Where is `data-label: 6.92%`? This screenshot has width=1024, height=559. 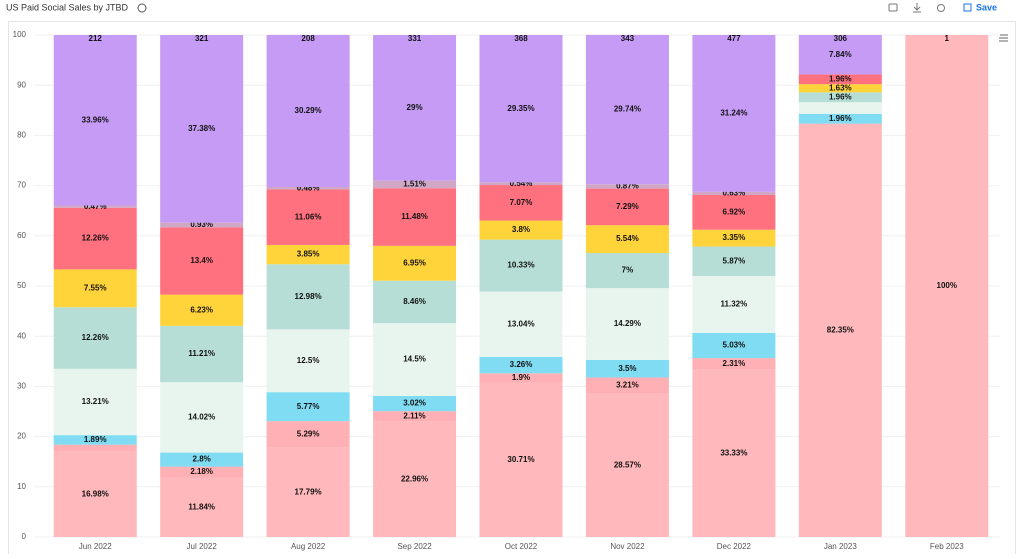 data-label: 6.92% is located at coordinates (734, 211).